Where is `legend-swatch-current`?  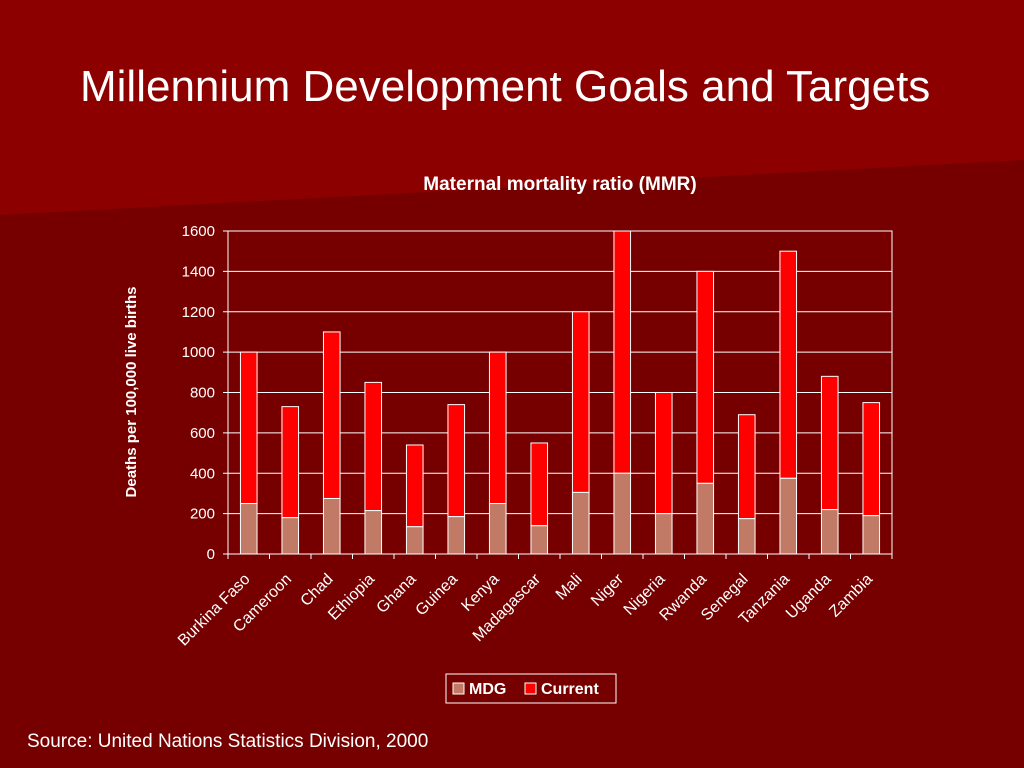
legend-swatch-current is located at coordinates (530, 688).